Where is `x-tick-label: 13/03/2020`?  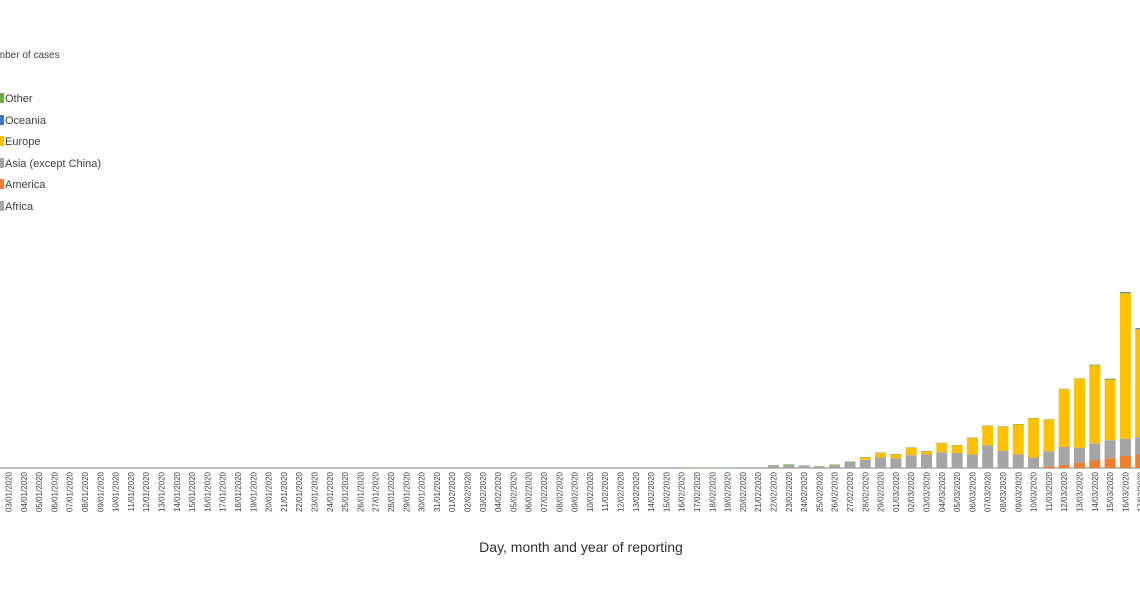 x-tick-label: 13/03/2020 is located at coordinates (1080, 491).